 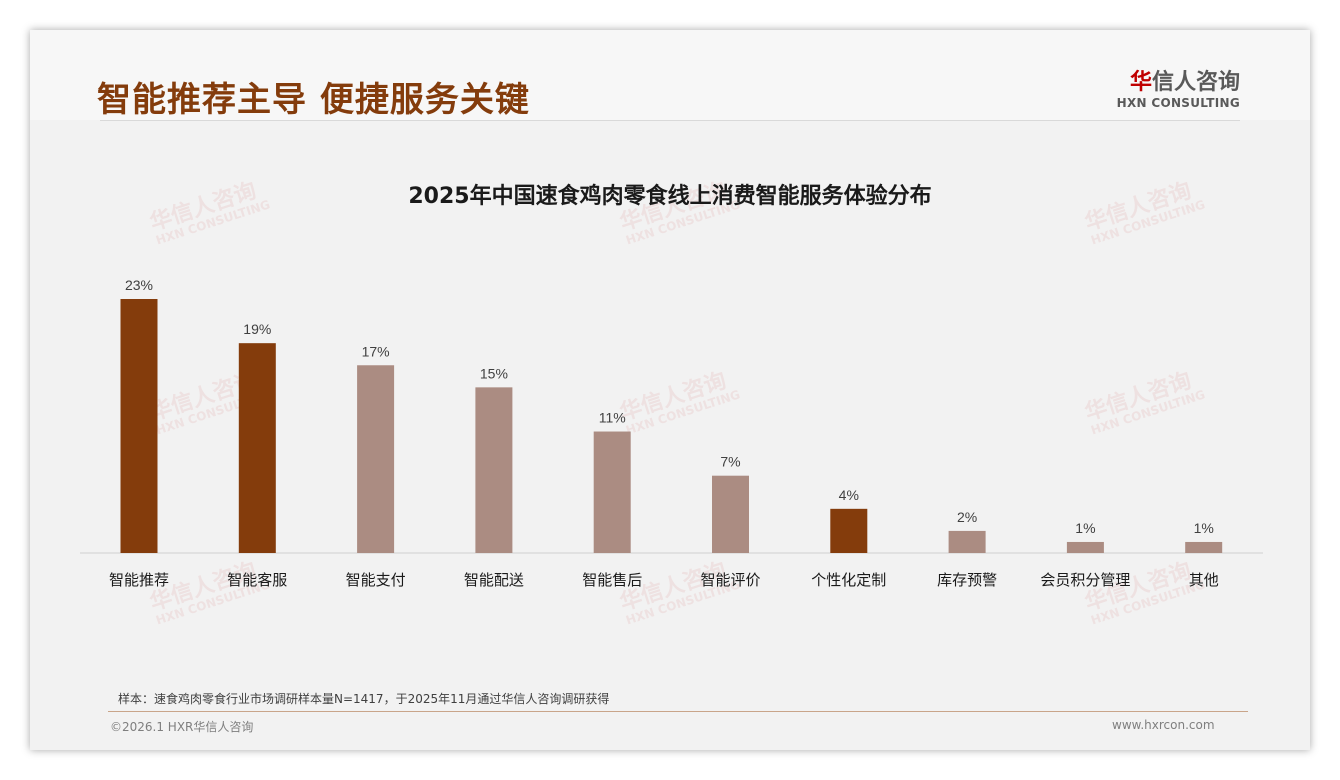 What do you see at coordinates (1085, 580) in the screenshot?
I see `x-tick-label: 会员积分管理` at bounding box center [1085, 580].